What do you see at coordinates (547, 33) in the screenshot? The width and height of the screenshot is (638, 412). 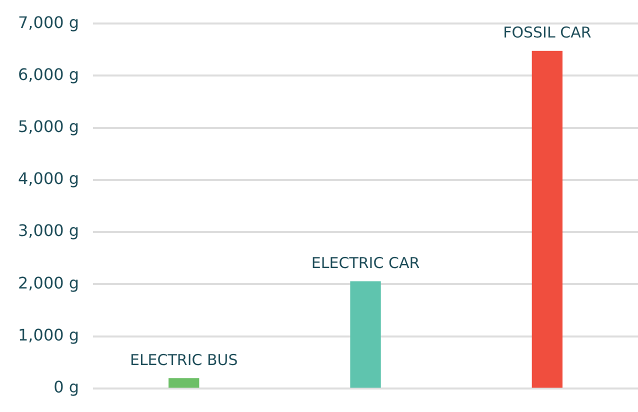 I see `x-tick-label: FOSSIL CAR` at bounding box center [547, 33].